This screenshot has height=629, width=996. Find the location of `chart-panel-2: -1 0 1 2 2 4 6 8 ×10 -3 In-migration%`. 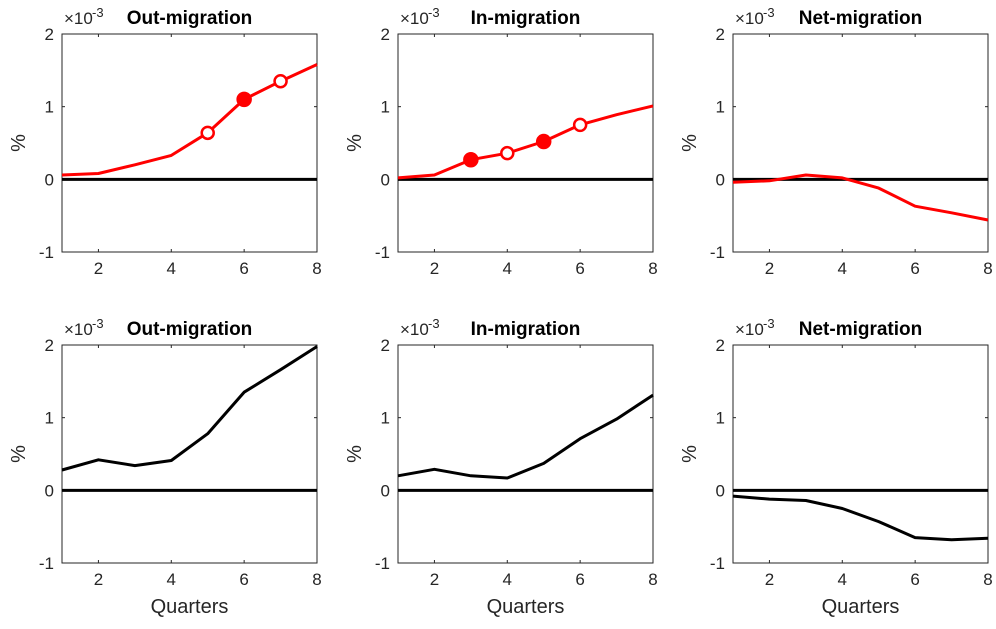

chart-panel-2: -1 0 1 2 2 4 6 8 ×10 -3 In-migration% is located at coordinates (501, 141).